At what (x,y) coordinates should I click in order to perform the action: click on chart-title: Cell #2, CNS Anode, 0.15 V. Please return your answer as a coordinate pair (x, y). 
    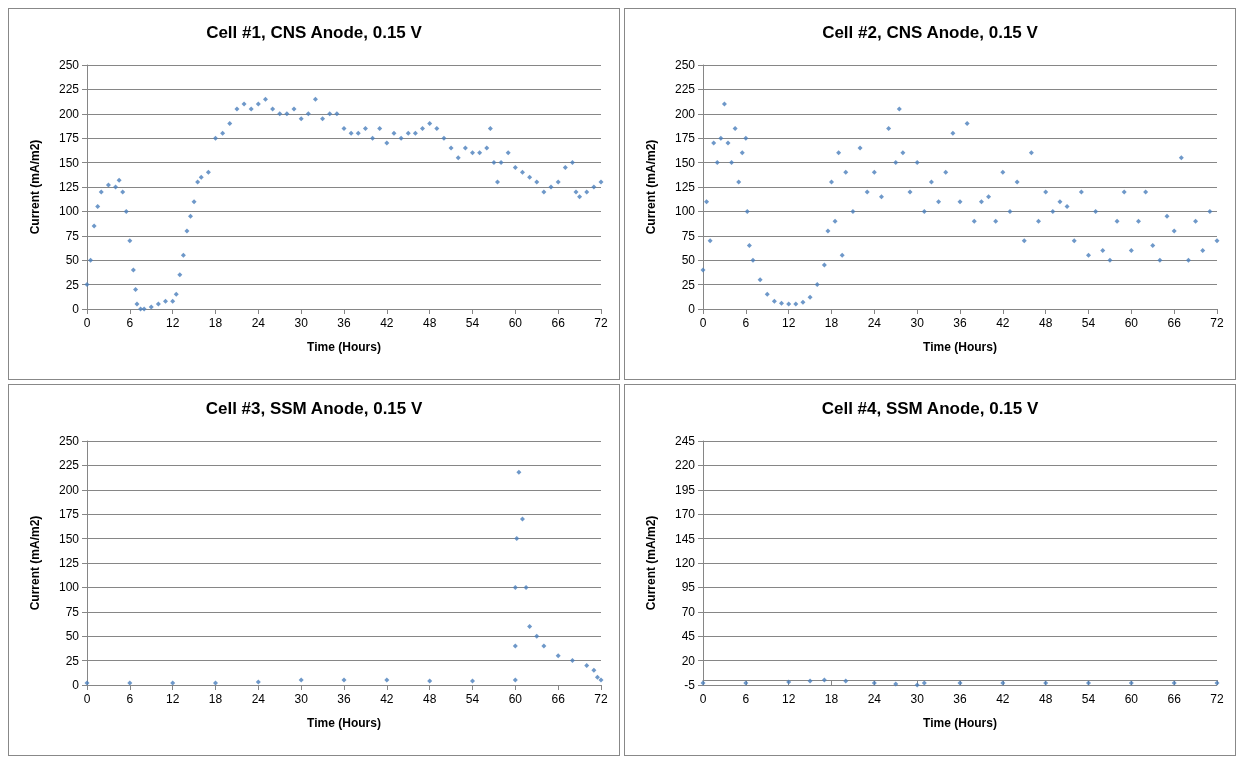
    Looking at the image, I should click on (930, 32).